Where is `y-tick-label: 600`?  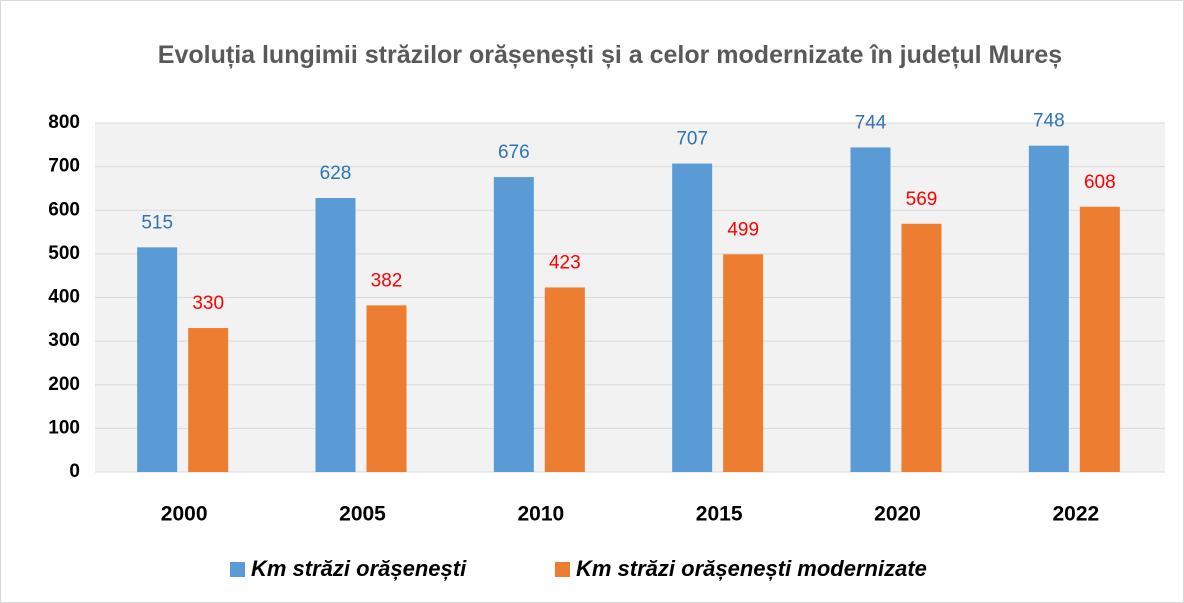 y-tick-label: 600 is located at coordinates (64, 209).